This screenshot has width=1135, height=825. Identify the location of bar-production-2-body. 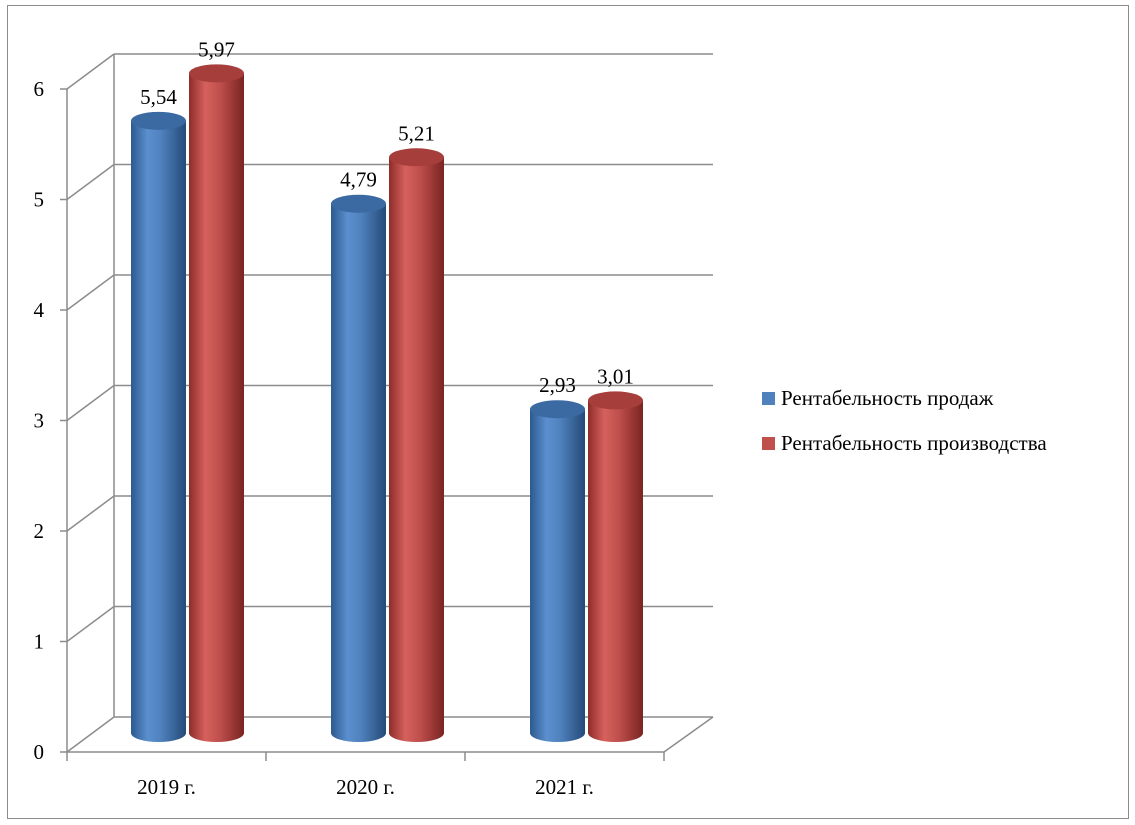
(416, 450).